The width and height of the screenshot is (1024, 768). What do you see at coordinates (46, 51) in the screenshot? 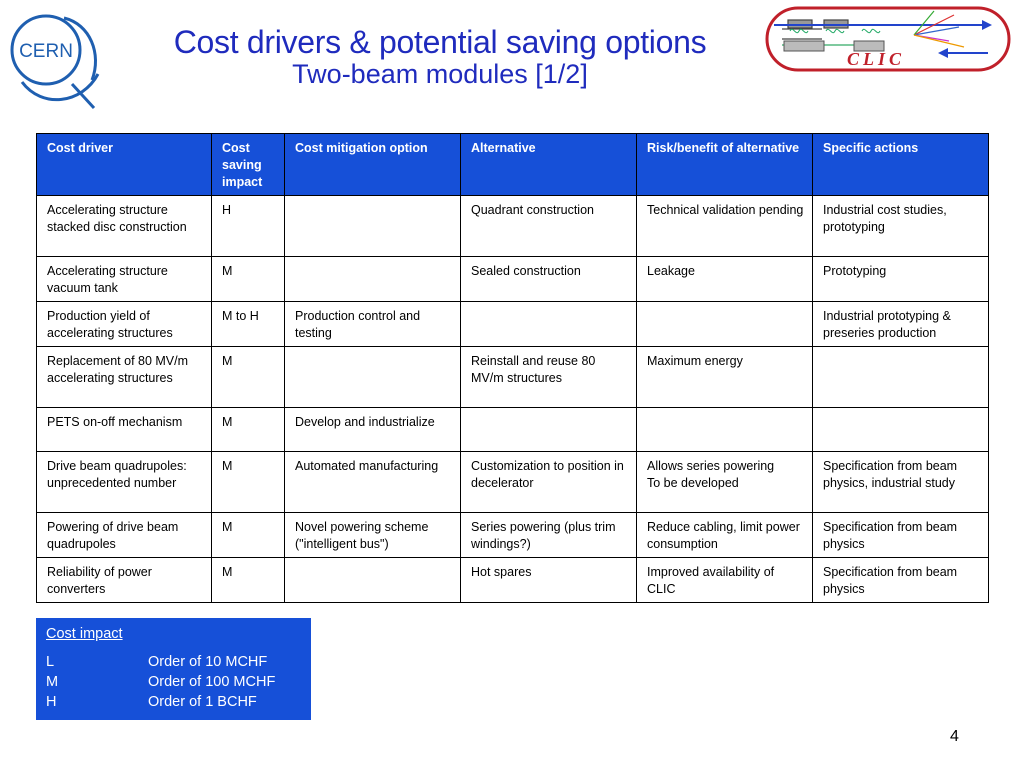
I see `cern-logo-text: CERN` at bounding box center [46, 51].